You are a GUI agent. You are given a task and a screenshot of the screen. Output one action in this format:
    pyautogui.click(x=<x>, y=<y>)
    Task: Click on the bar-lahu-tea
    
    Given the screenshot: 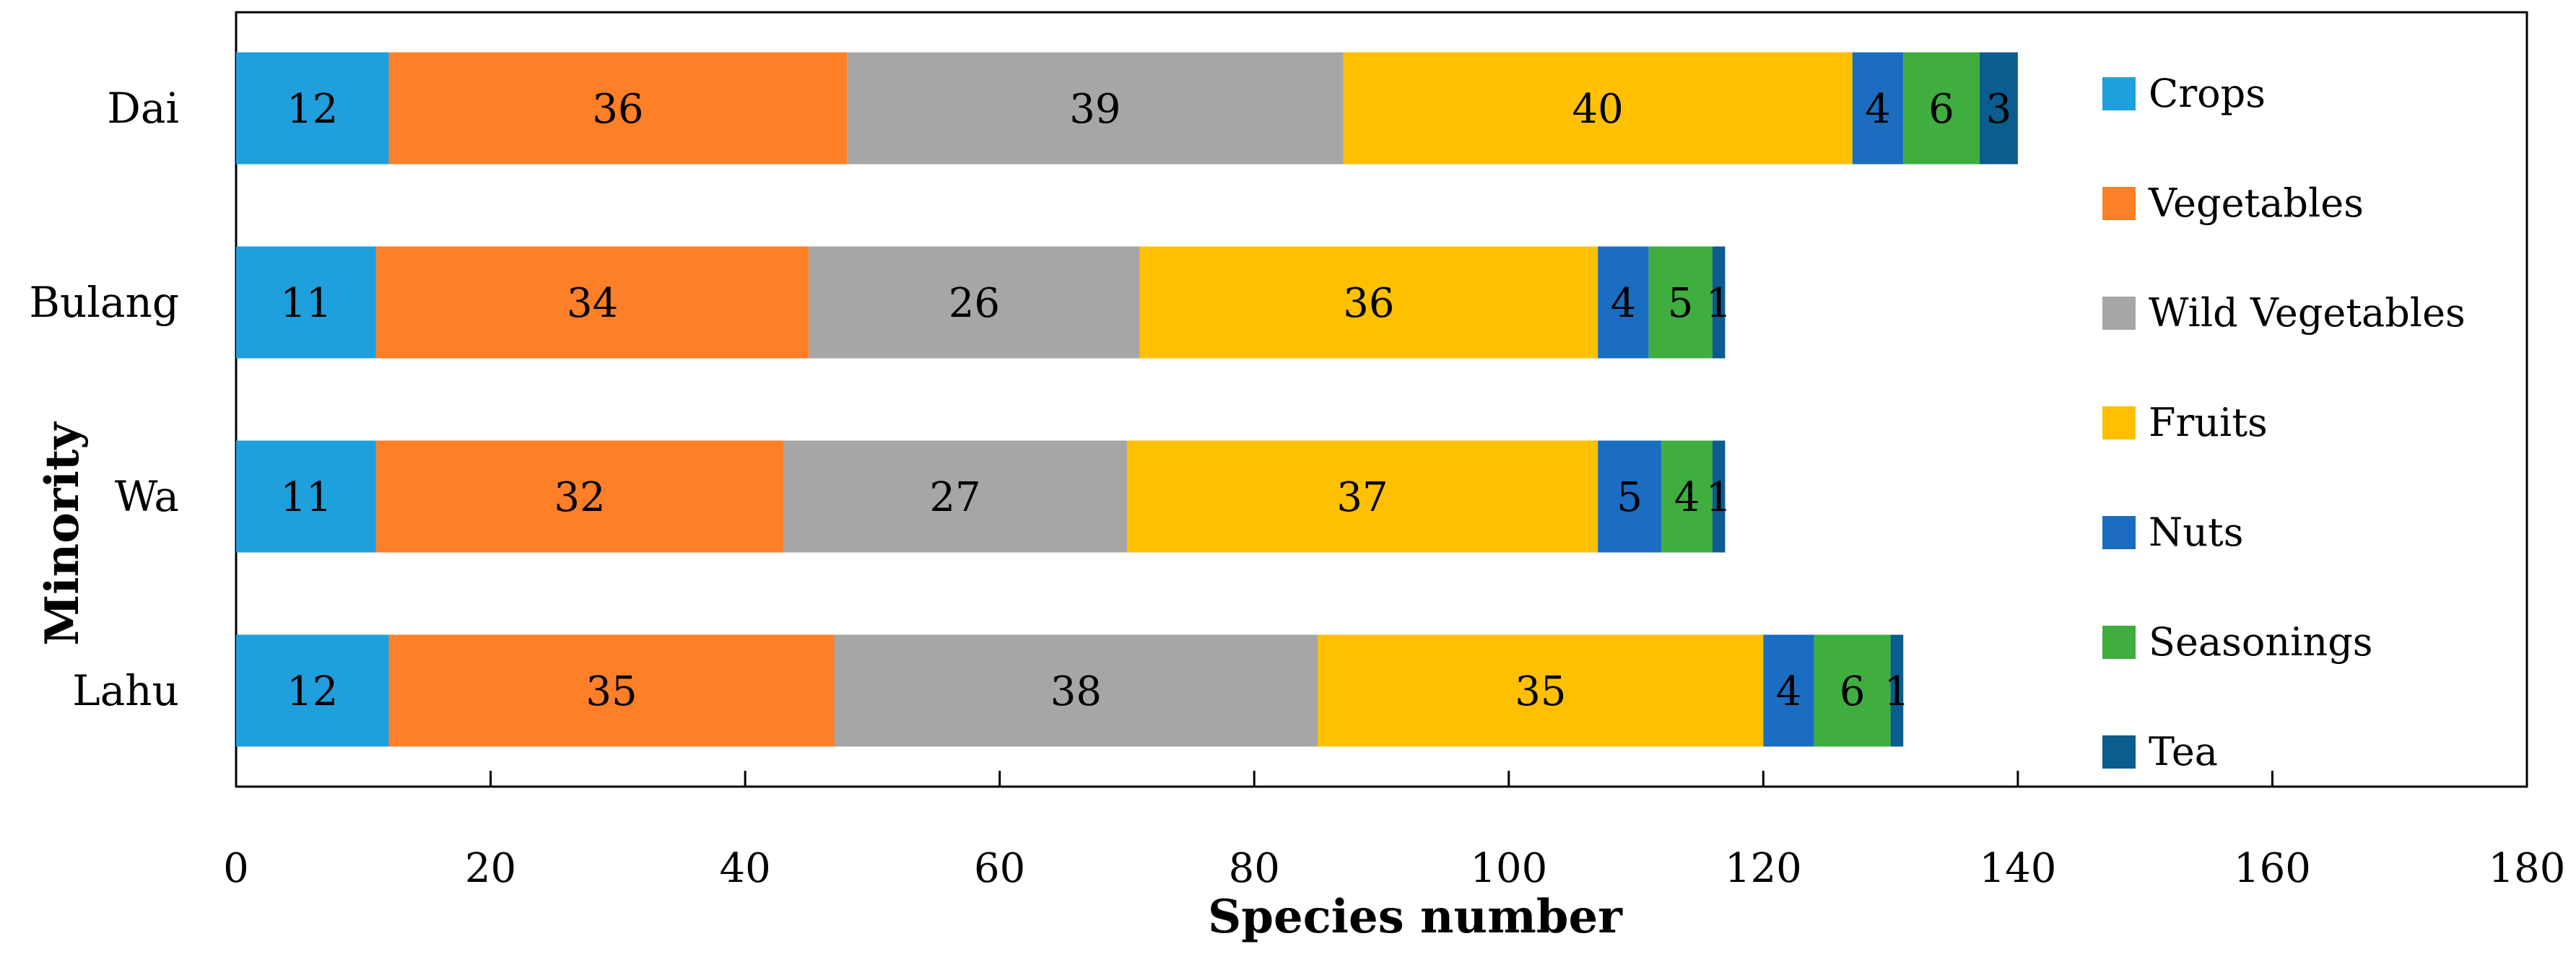 What is the action you would take?
    pyautogui.click(x=1897, y=690)
    